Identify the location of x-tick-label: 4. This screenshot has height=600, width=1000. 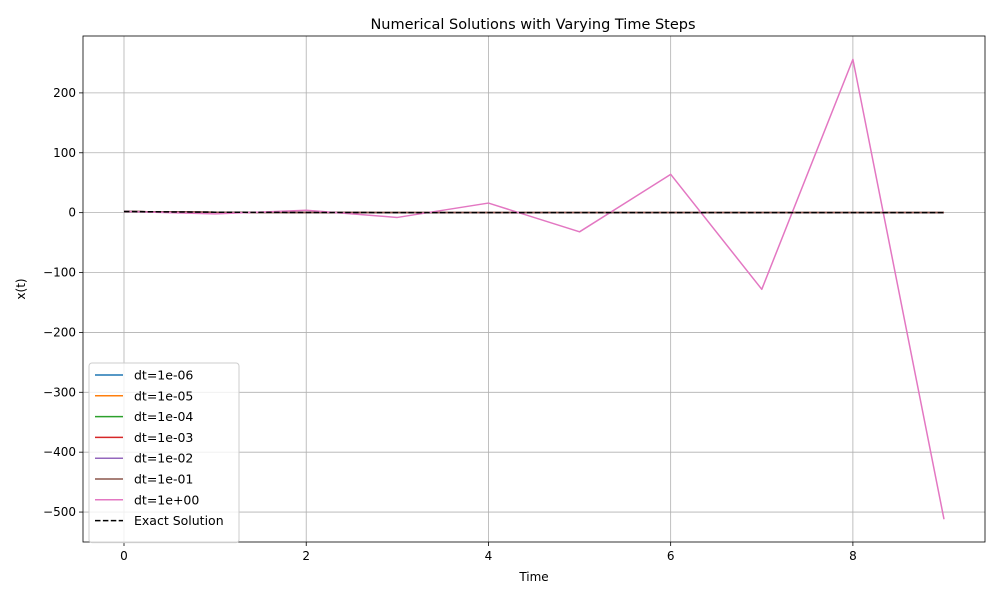
(489, 556).